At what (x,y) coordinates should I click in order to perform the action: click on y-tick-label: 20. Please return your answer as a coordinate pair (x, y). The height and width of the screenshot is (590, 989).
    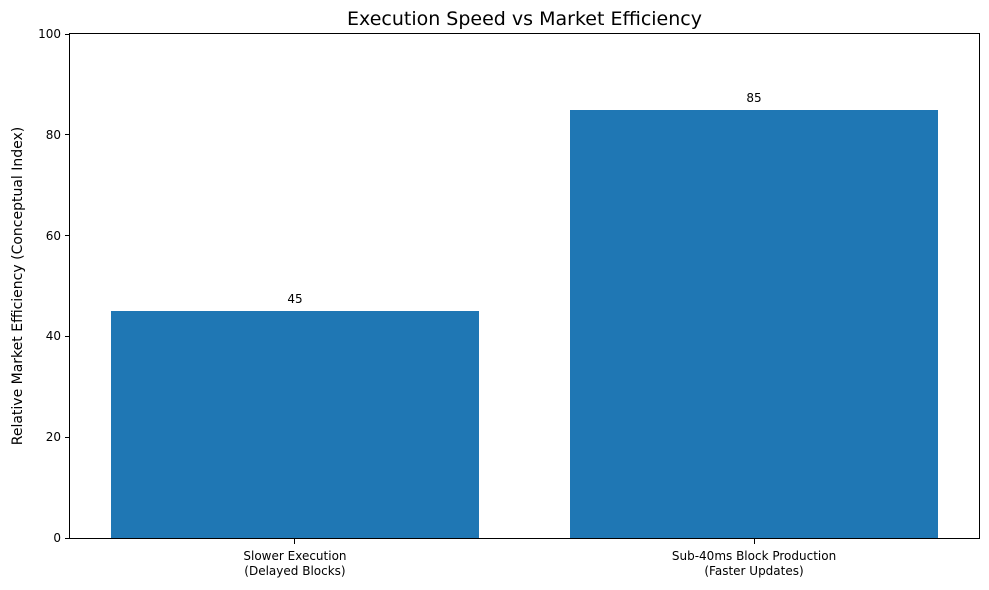
    Looking at the image, I should click on (53, 437).